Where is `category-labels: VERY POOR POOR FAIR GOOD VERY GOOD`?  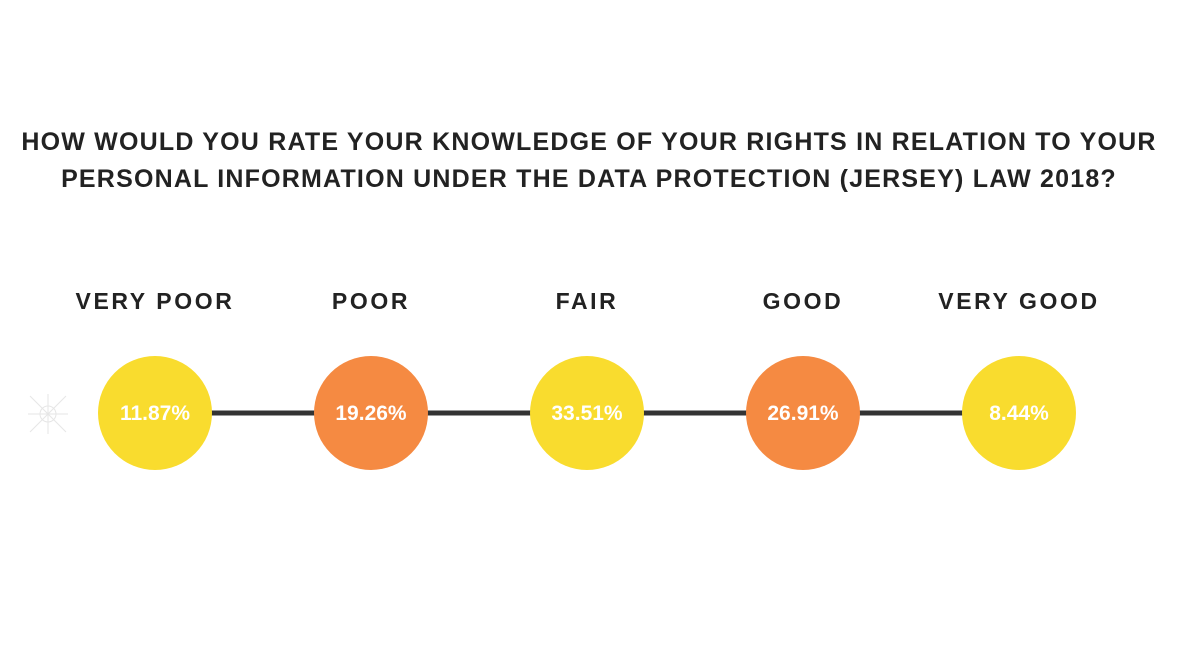 category-labels: VERY POOR POOR FAIR GOOD VERY GOOD is located at coordinates (587, 301).